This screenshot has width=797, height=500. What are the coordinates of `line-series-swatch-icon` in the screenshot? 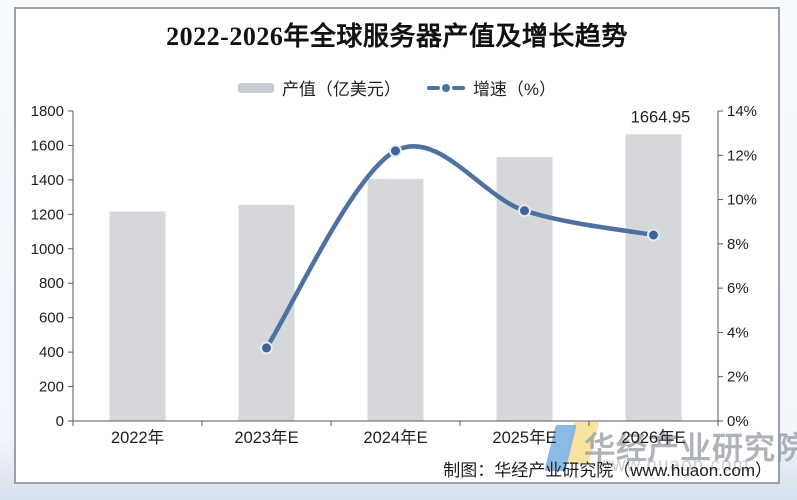 It's located at (445, 87).